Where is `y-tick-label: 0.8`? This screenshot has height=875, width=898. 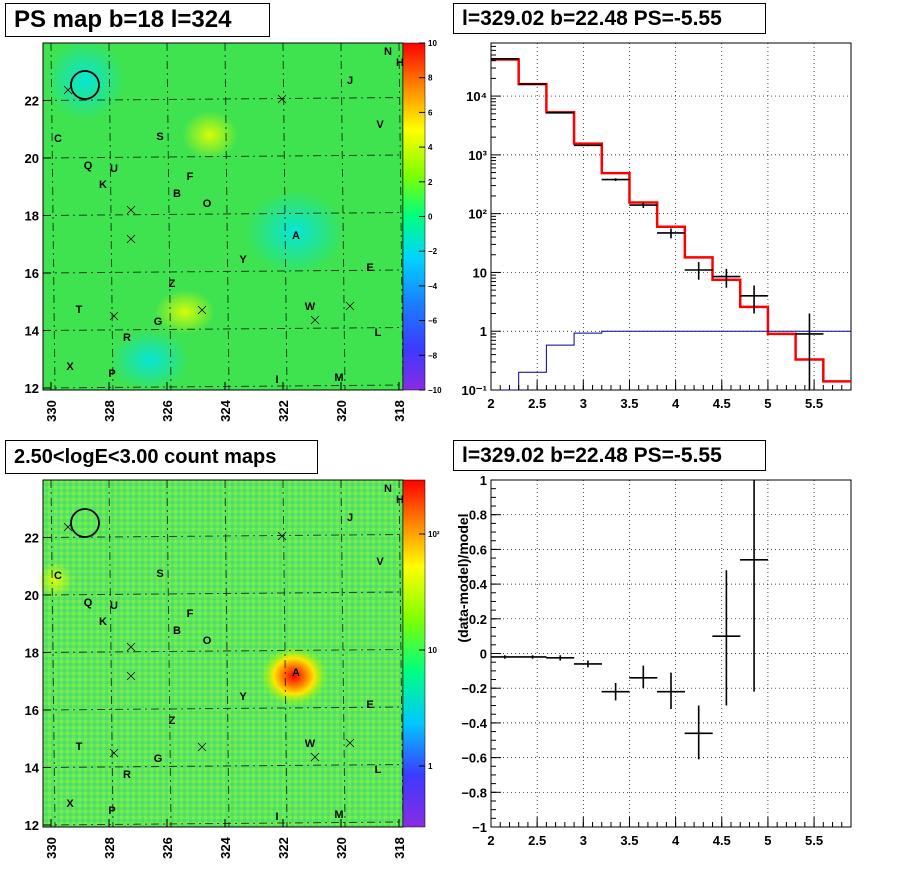 y-tick-label: 0.8 is located at coordinates (478, 515).